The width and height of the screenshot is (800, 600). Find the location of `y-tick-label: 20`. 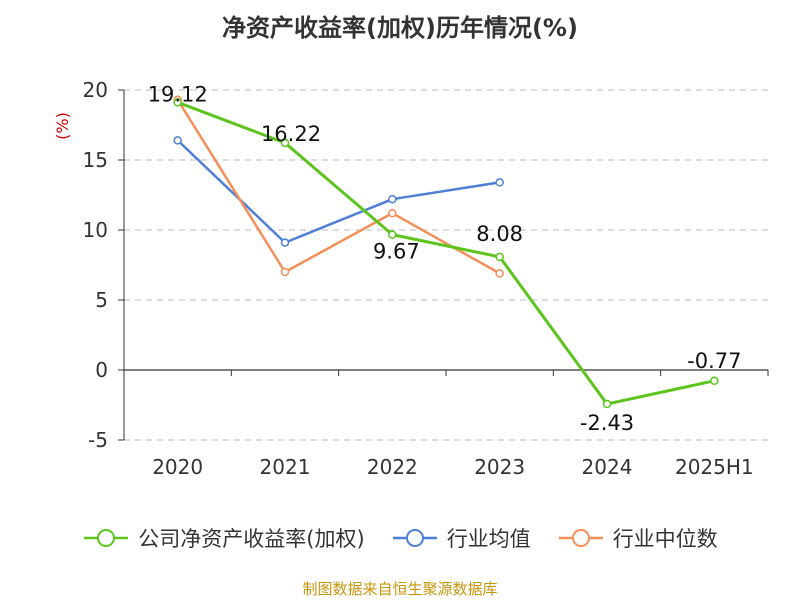

y-tick-label: 20 is located at coordinates (95, 90).